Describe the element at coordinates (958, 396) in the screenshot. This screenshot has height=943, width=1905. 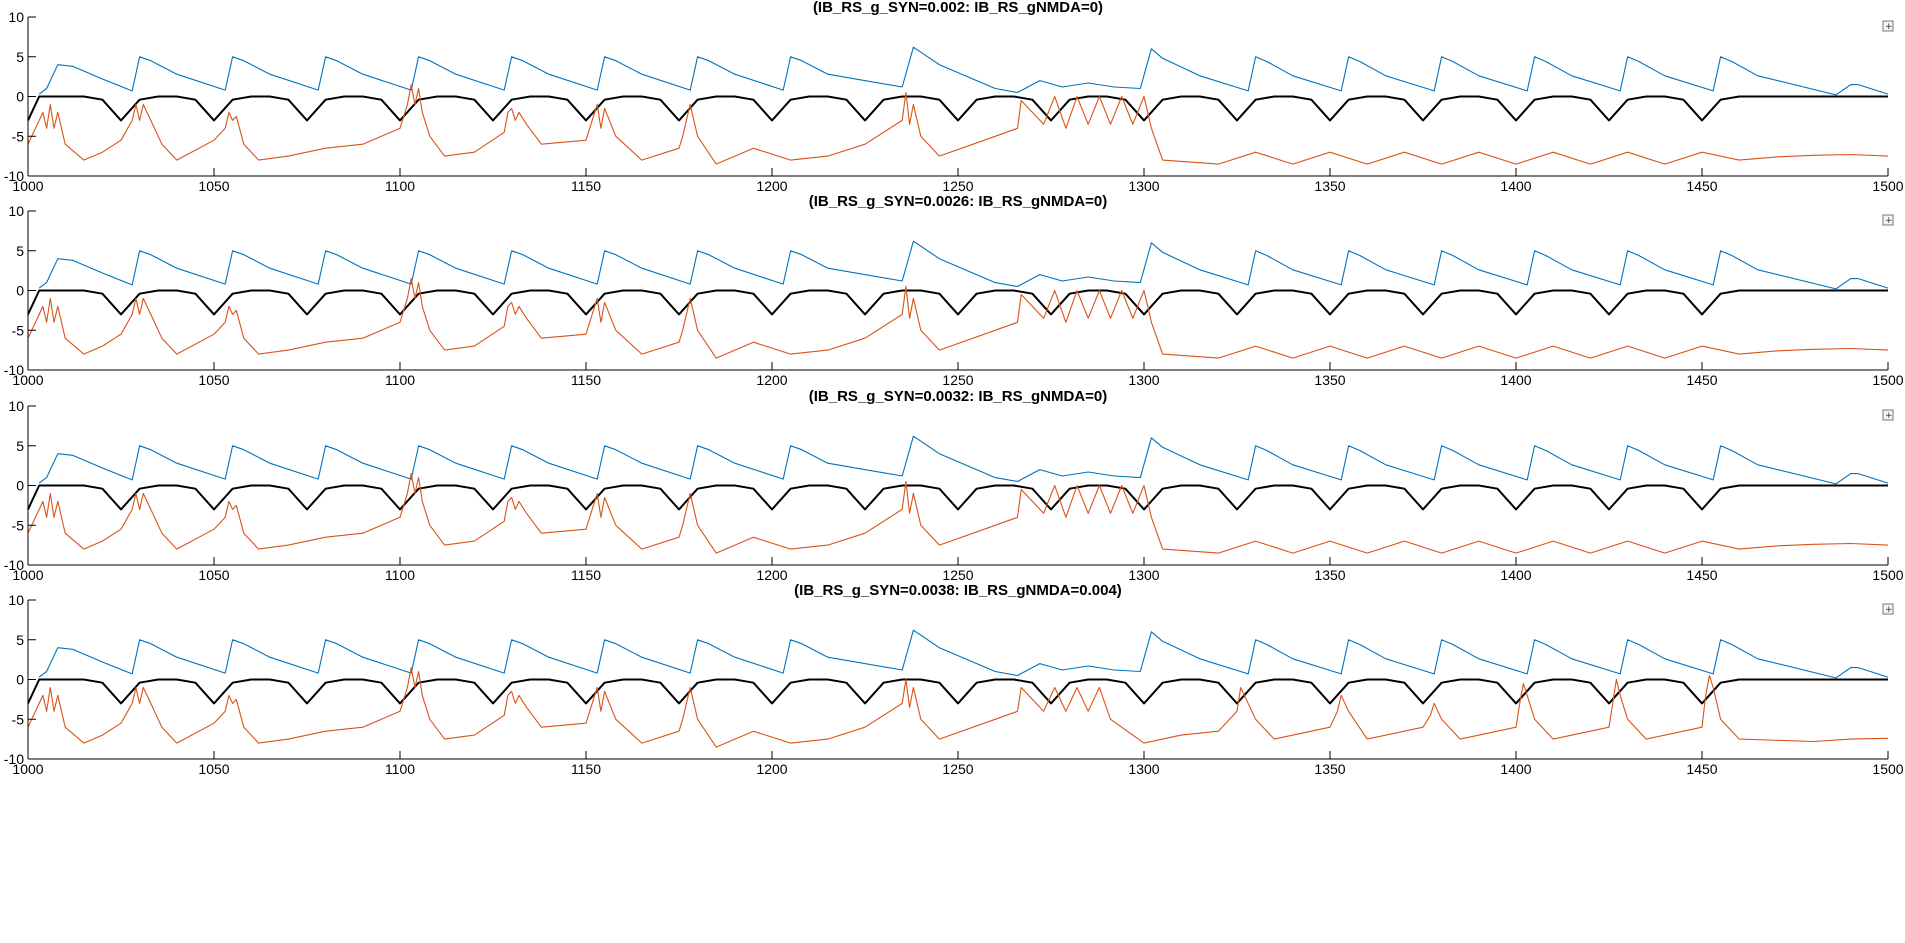
I see `panel-title: (IB_RS_g_SYN=0.0032: IB_RS_gNMDA=0)` at that location.